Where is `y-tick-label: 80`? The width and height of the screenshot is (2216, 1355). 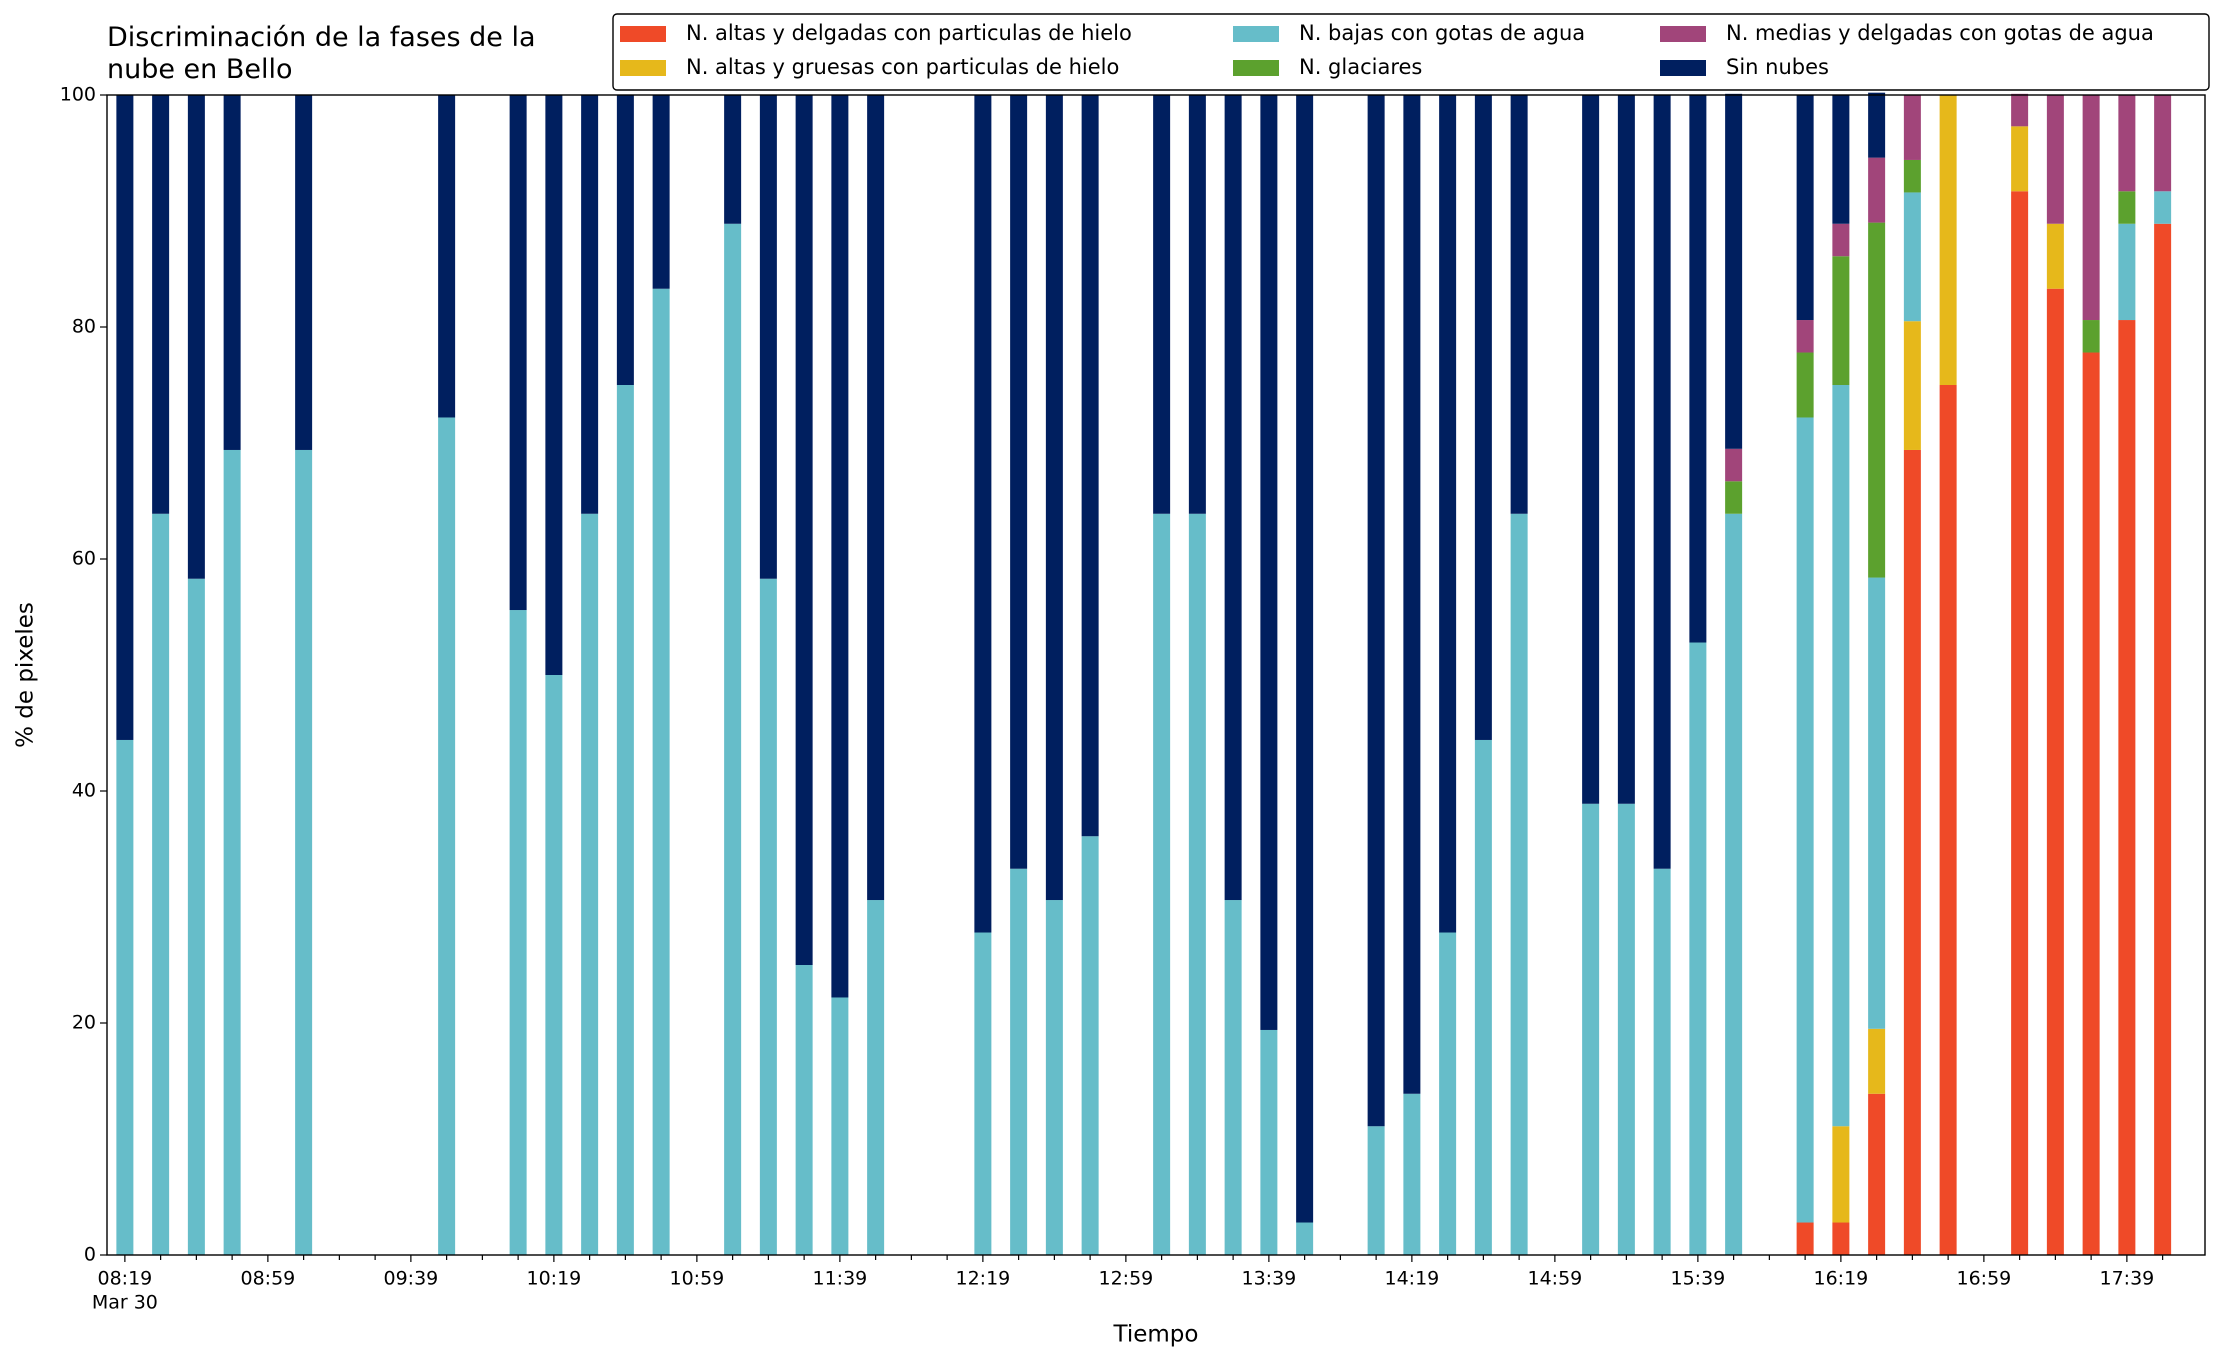
y-tick-label: 80 is located at coordinates (84, 327).